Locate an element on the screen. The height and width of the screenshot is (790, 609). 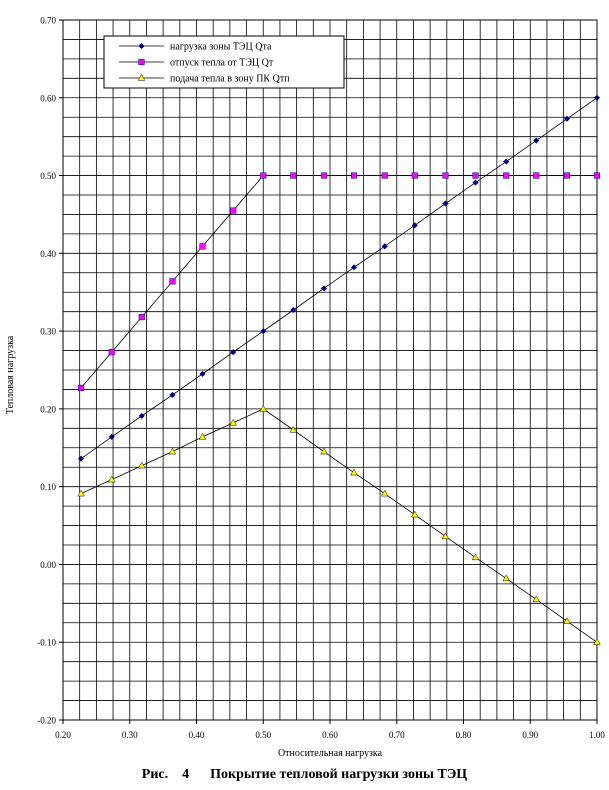
legend-label-series-2: отпуск тепла от ТЭЦ Qт is located at coordinates (222, 63).